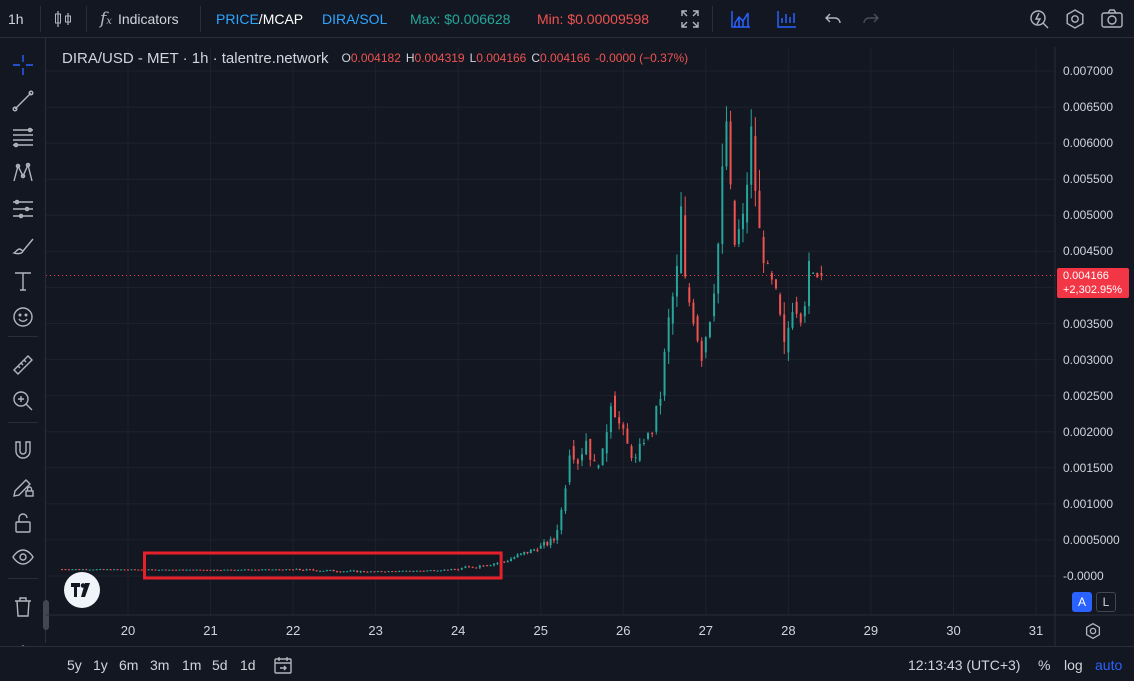  What do you see at coordinates (23, 401) in the screenshot?
I see `zoom-tool` at bounding box center [23, 401].